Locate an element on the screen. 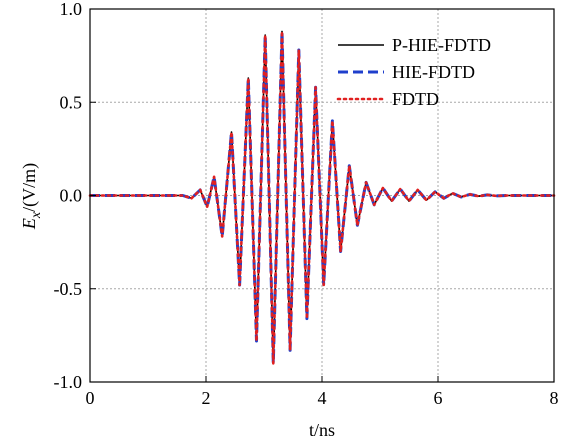 The width and height of the screenshot is (567, 444). x-tick-label: 8 is located at coordinates (554, 398).